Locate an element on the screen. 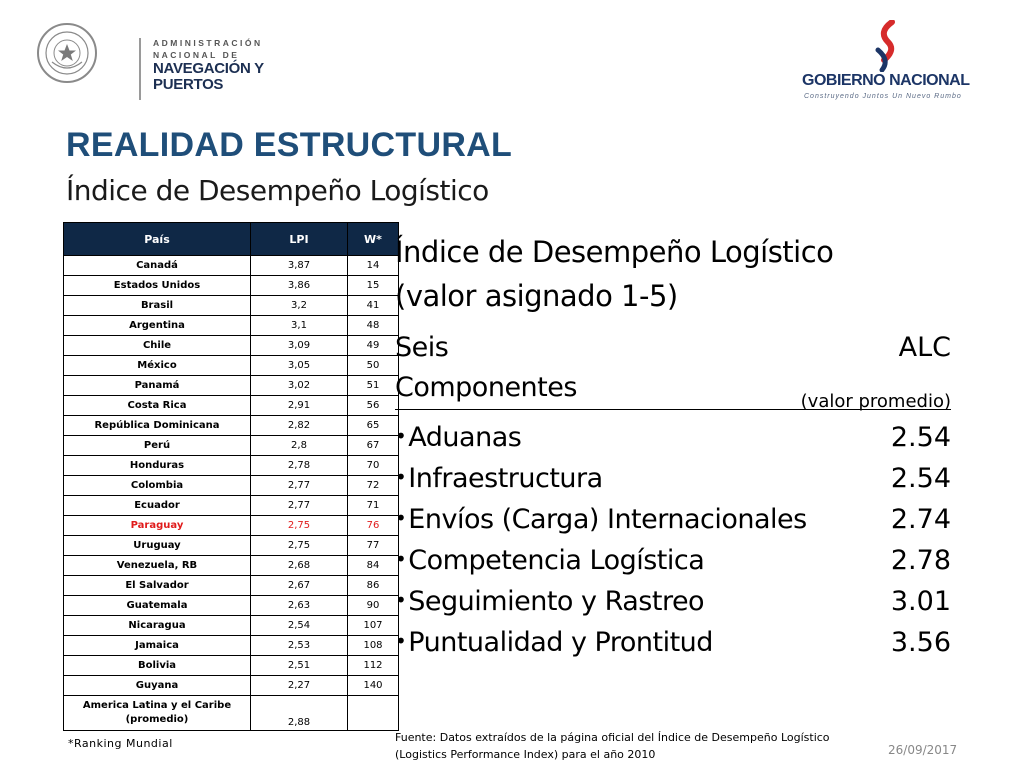 The height and width of the screenshot is (768, 1024). rank-cell: 71 is located at coordinates (373, 505).